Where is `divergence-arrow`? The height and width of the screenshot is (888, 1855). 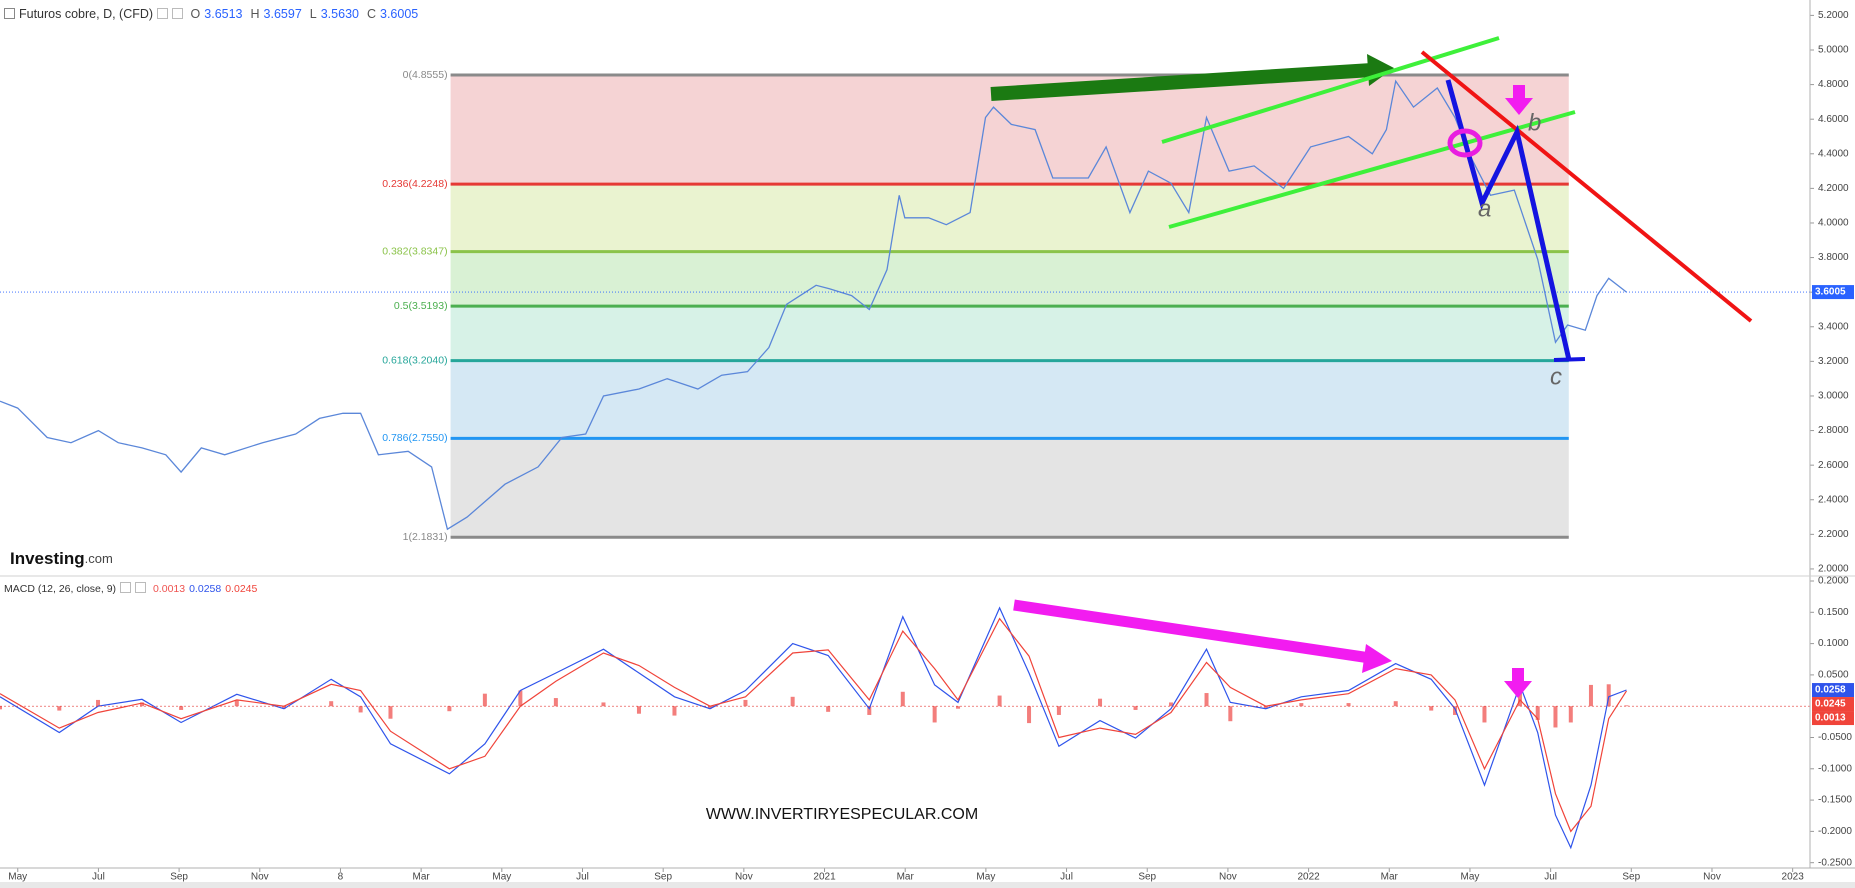
divergence-arrow is located at coordinates (1192, 631).